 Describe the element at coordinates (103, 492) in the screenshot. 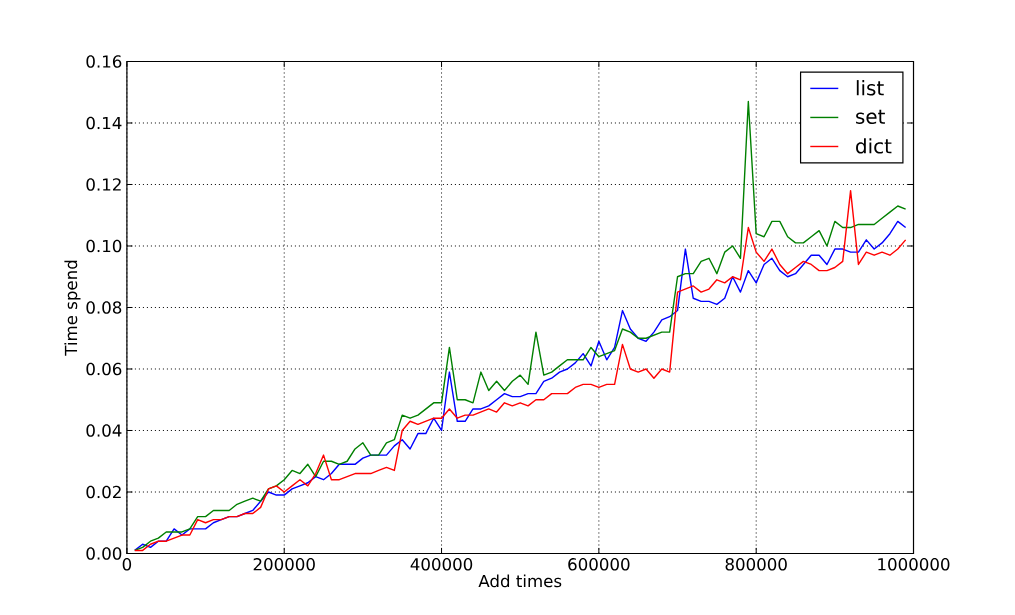

I see `y-tick-label: 0.02` at that location.